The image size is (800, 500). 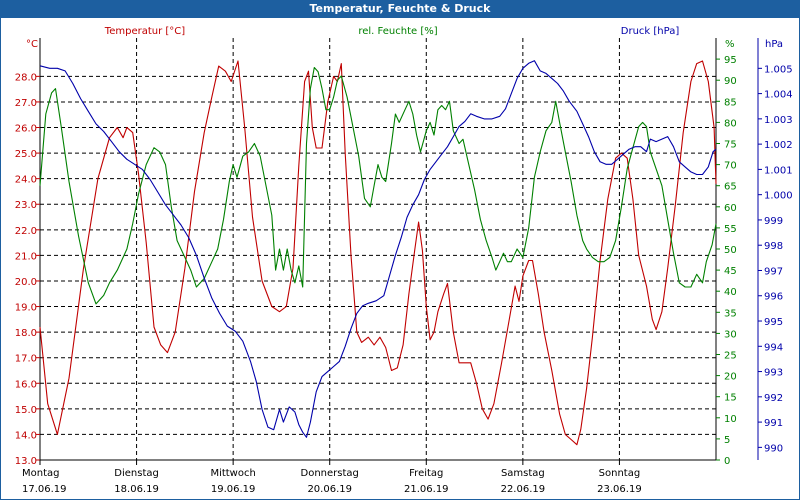 I want to click on x-tick-date-label: 21.06.19, so click(x=426, y=489).